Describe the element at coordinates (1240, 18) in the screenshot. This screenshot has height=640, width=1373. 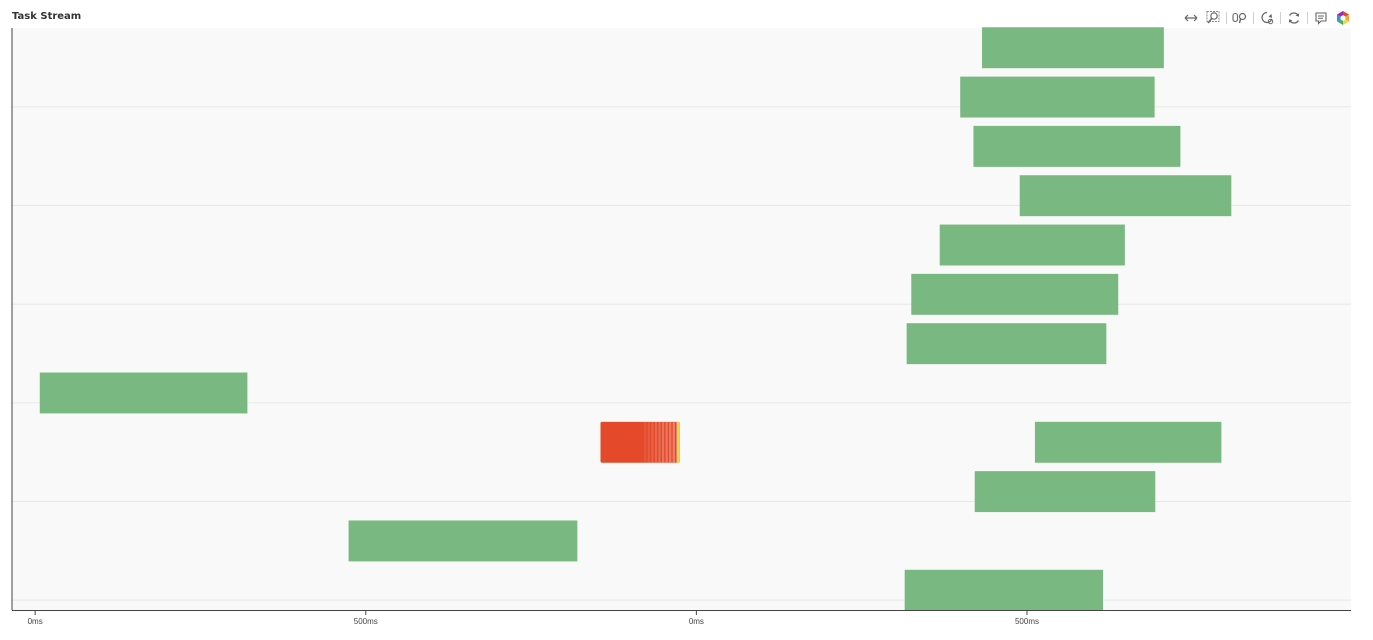
I see `wheel-zoom-tool-icon` at that location.